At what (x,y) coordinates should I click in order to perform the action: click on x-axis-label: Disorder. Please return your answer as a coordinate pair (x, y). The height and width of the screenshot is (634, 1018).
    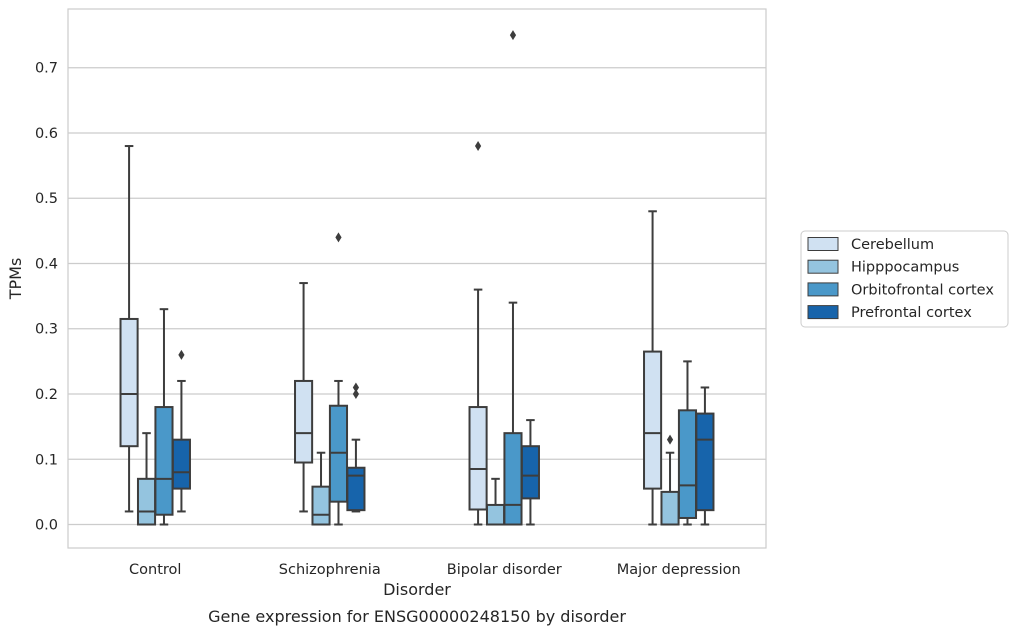
    Looking at the image, I should click on (417, 589).